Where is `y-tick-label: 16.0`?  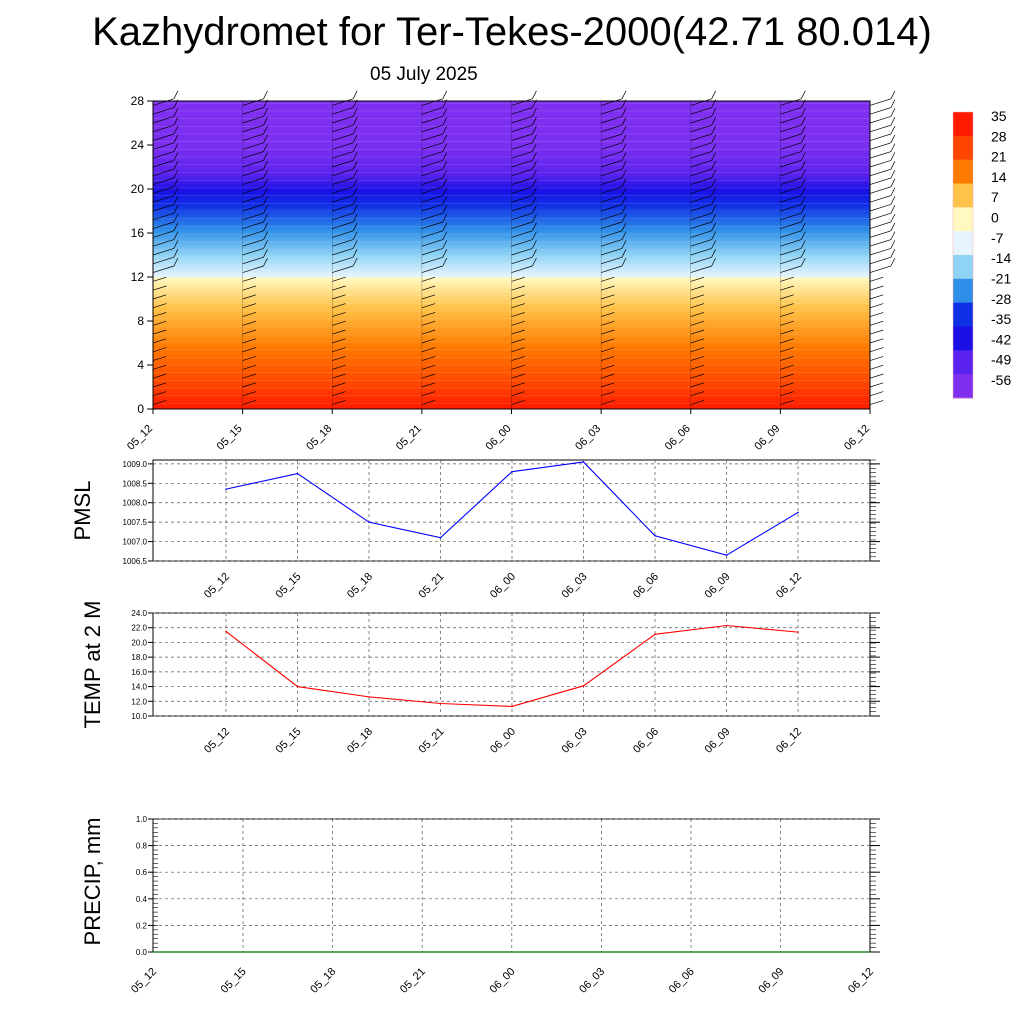
y-tick-label: 16.0 is located at coordinates (139, 672).